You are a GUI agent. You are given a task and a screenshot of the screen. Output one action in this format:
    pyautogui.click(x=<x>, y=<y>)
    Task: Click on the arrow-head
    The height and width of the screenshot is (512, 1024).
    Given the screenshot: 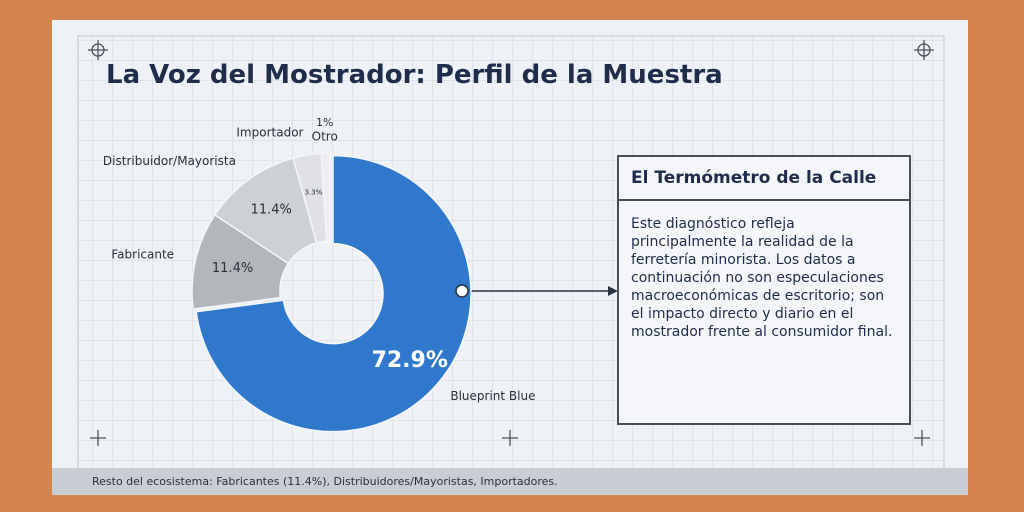 What is the action you would take?
    pyautogui.click(x=613, y=291)
    